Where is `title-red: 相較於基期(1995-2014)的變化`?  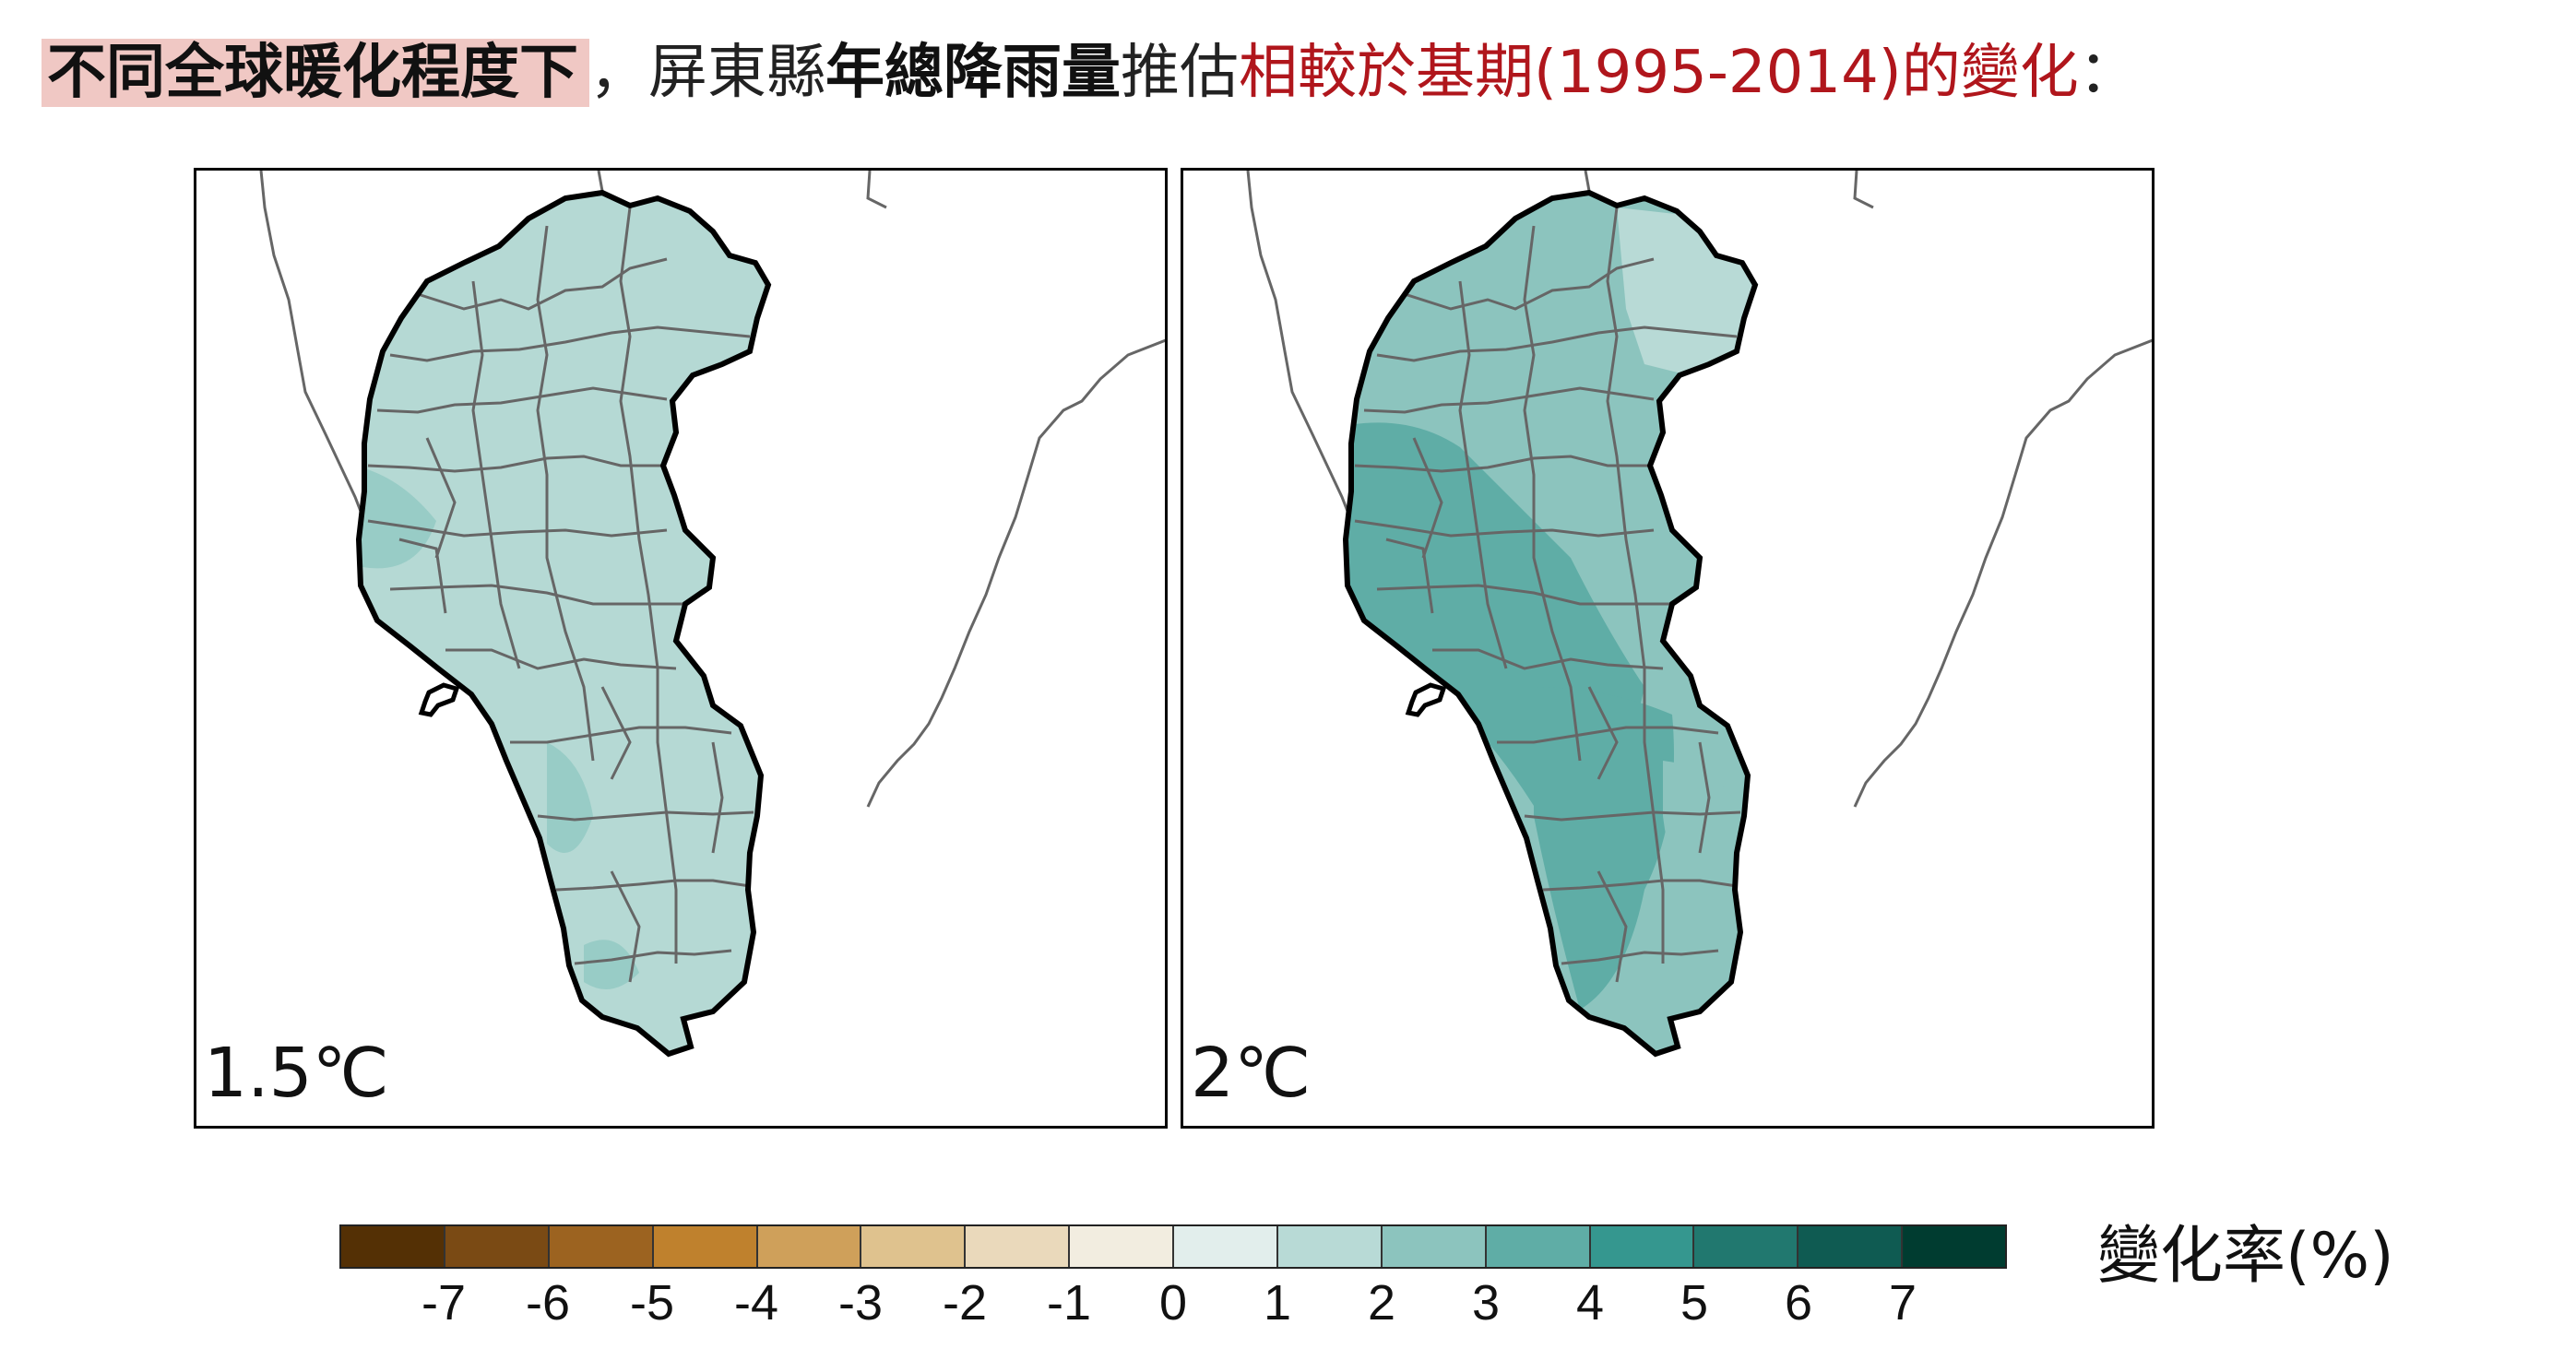 title-red: 相較於基期(1995-2014)的變化 is located at coordinates (1659, 73).